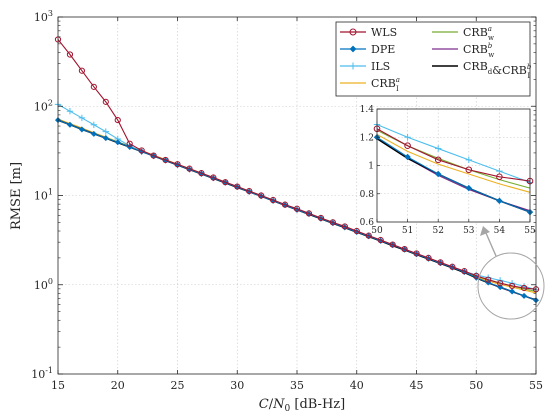 The height and width of the screenshot is (420, 550). I want to click on legend-entry: CRBd&CRBb I, so click(482, 70).